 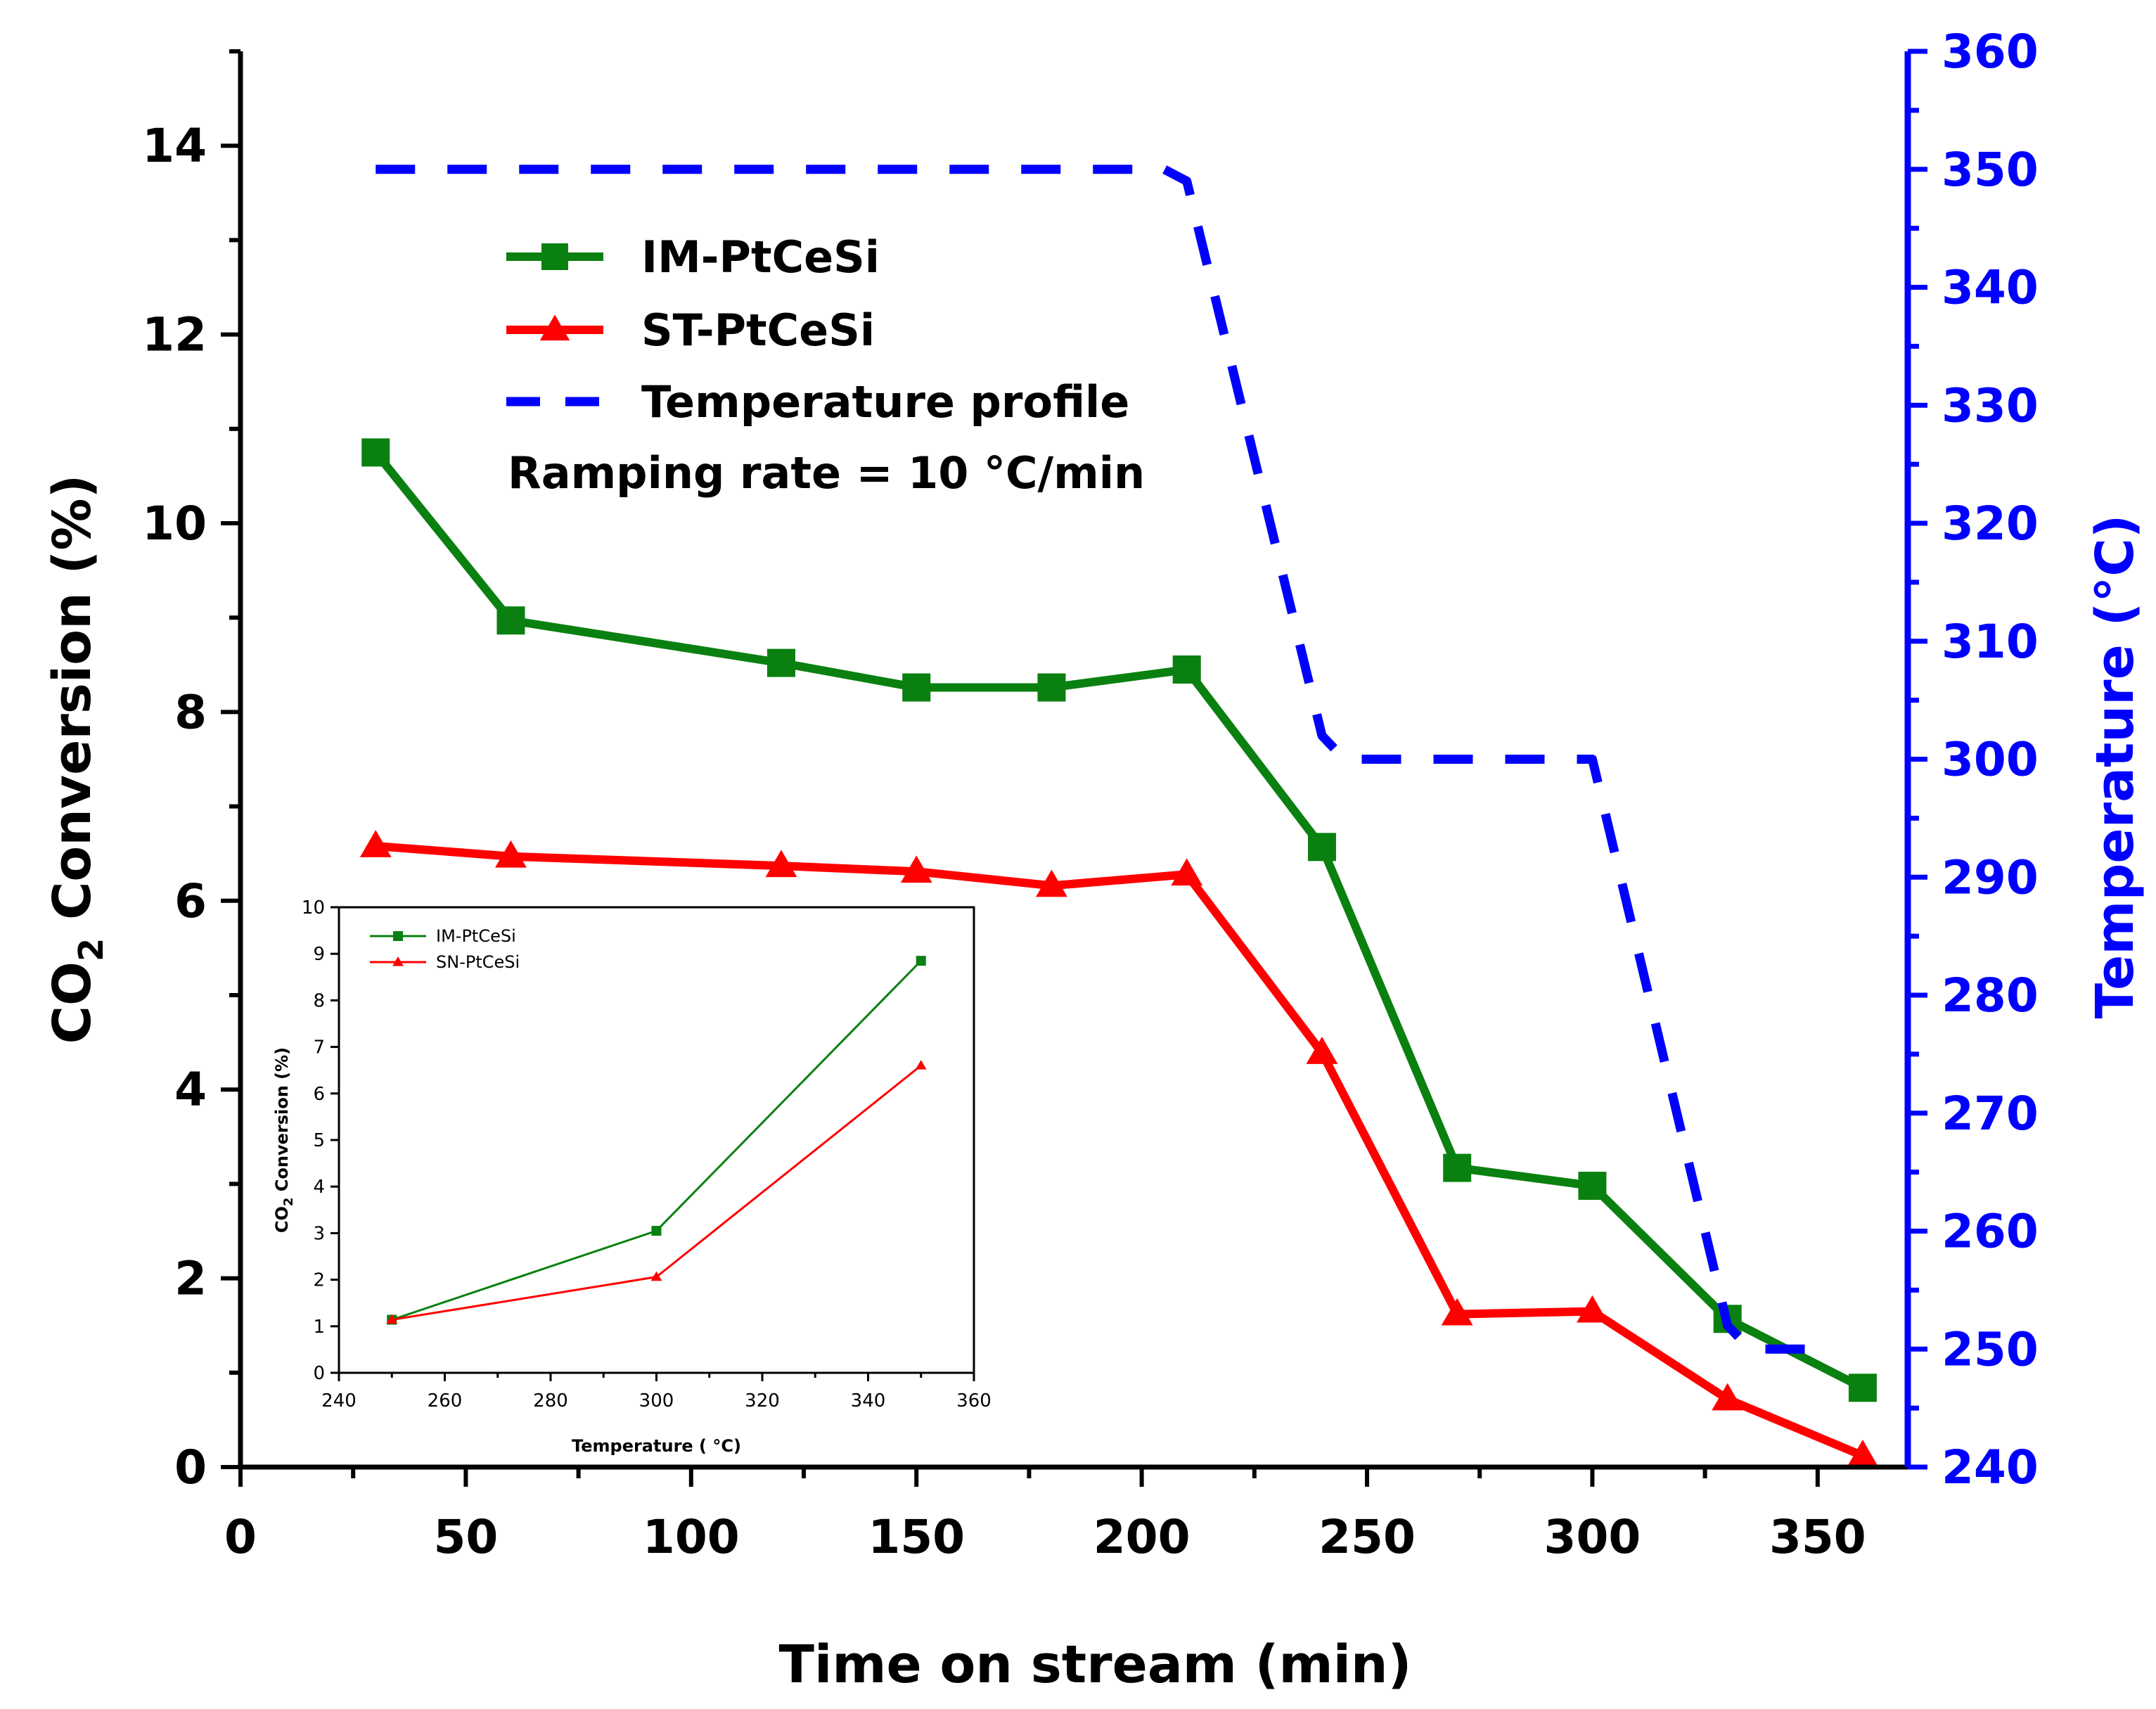 I want to click on y2-tick-label: 350, so click(x=1990, y=170).